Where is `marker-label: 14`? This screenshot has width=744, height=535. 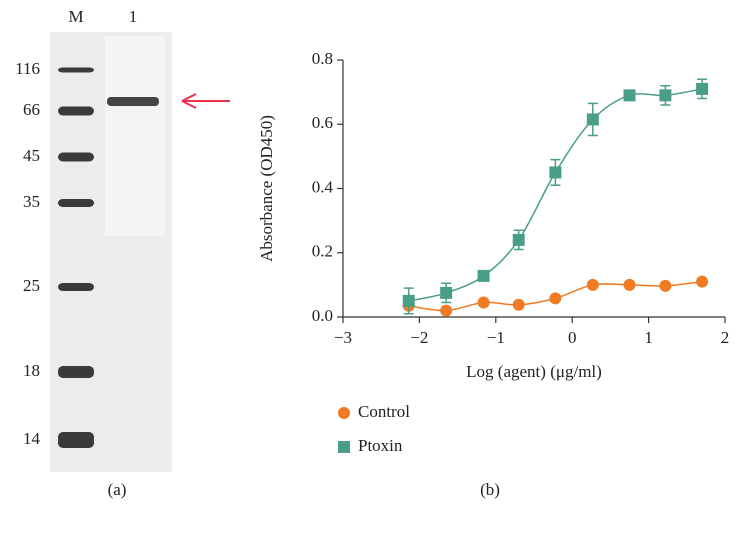
marker-label: 14 is located at coordinates (32, 438).